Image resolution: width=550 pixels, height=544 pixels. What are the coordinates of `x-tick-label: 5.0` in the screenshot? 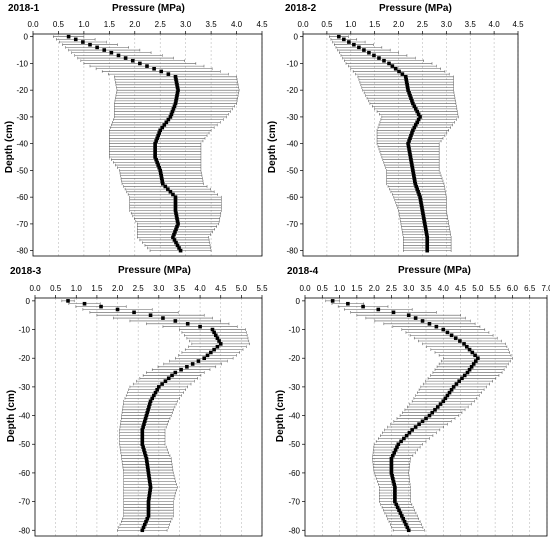 It's located at (242, 288).